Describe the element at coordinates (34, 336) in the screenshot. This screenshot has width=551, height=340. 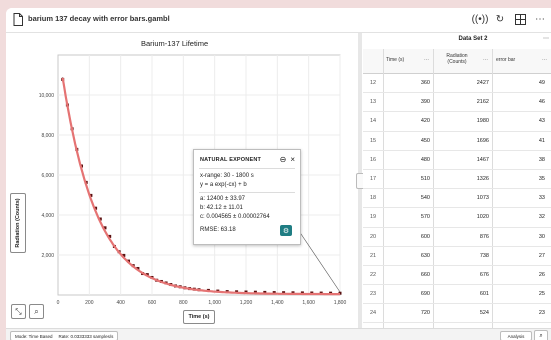
I see `mode-label: Mode: Time Based` at that location.